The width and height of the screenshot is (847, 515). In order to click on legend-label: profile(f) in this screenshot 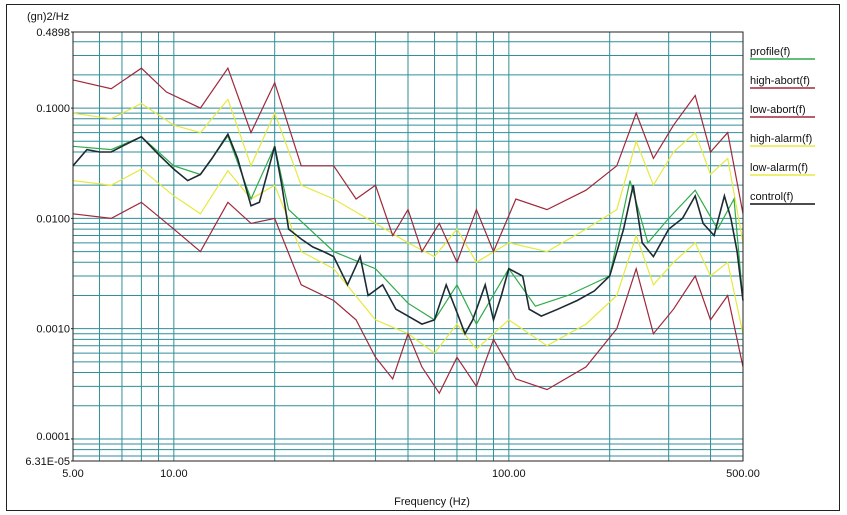, I will do `click(770, 52)`.